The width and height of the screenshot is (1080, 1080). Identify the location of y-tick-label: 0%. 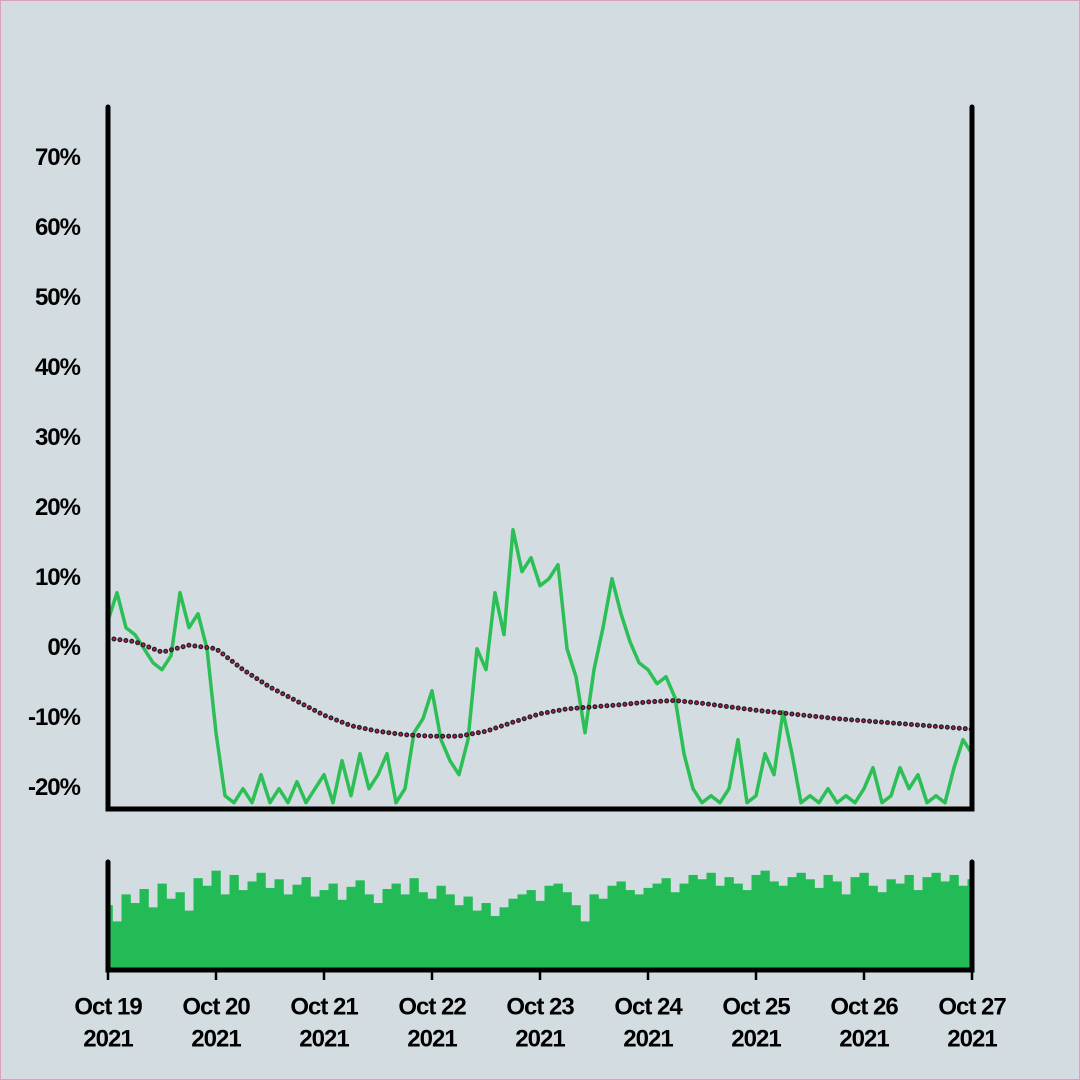
(63, 647).